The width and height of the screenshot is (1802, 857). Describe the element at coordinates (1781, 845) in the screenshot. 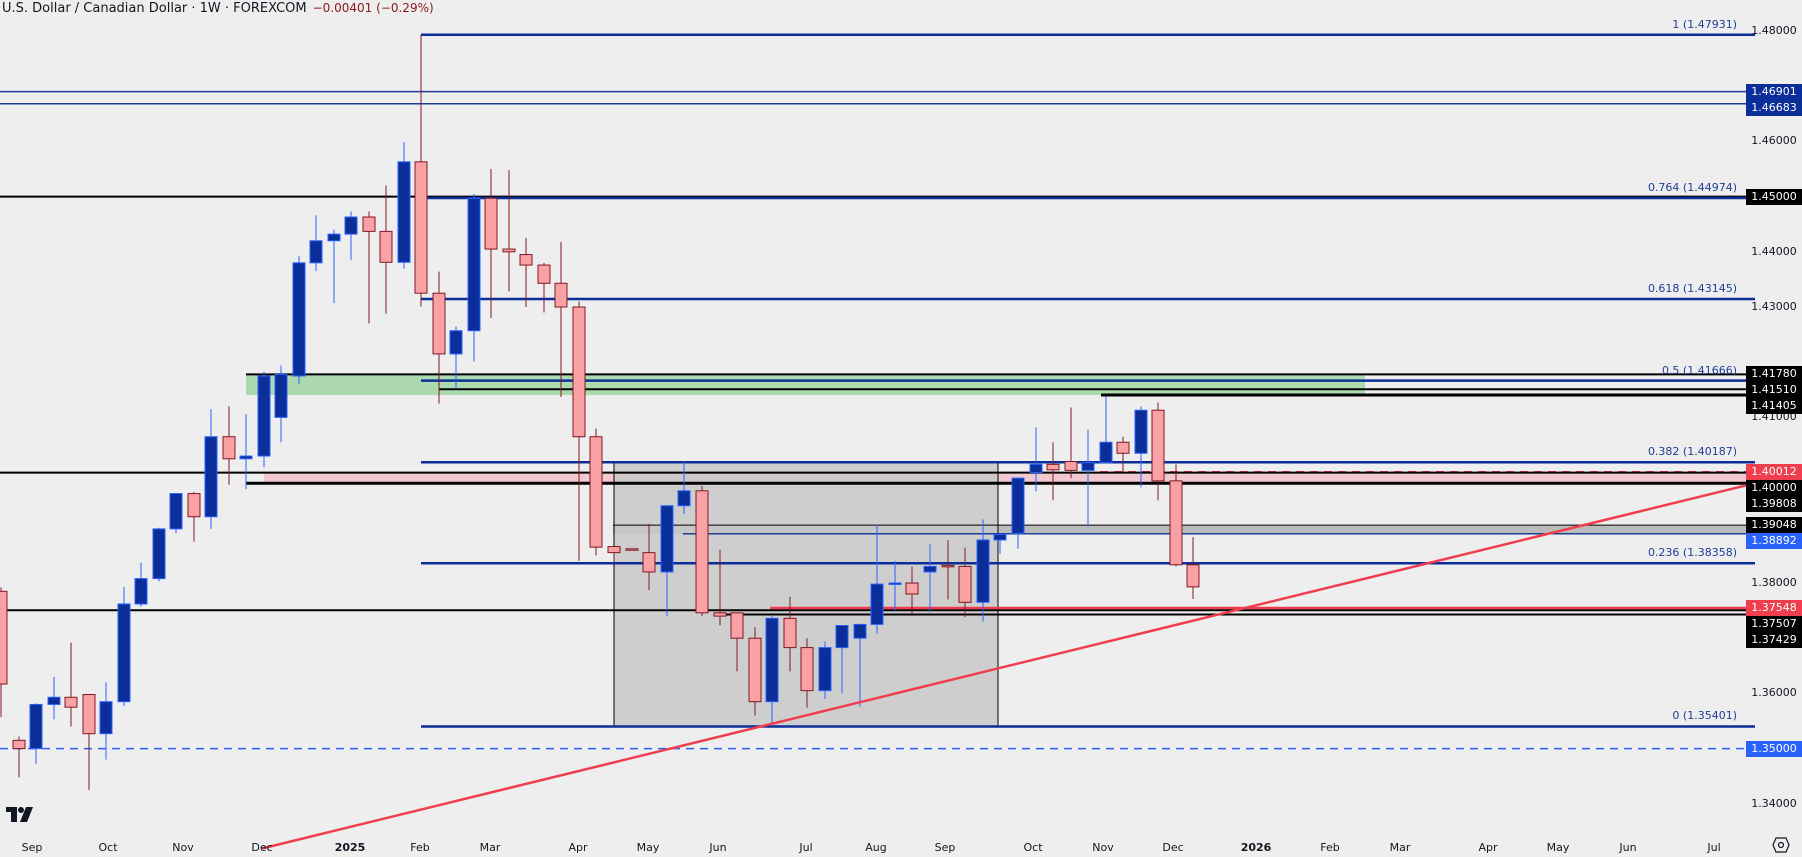

I see `settings-hexagon-icon` at that location.